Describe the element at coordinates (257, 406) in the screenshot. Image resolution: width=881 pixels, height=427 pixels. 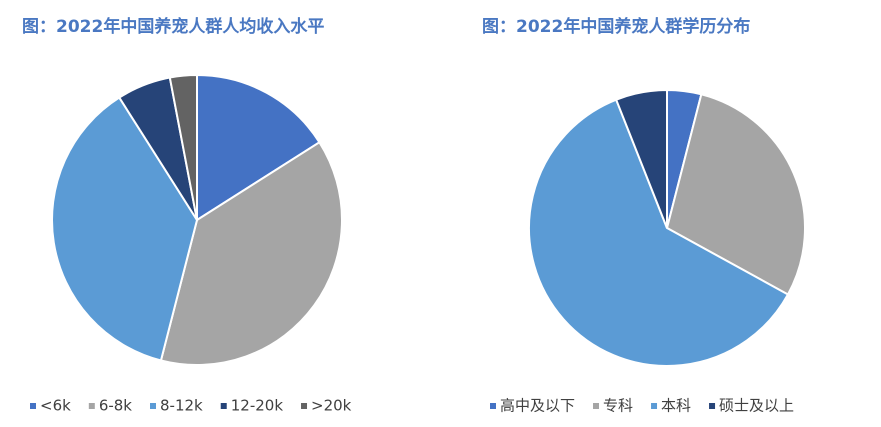
I see `legend-label: 12-20k` at that location.